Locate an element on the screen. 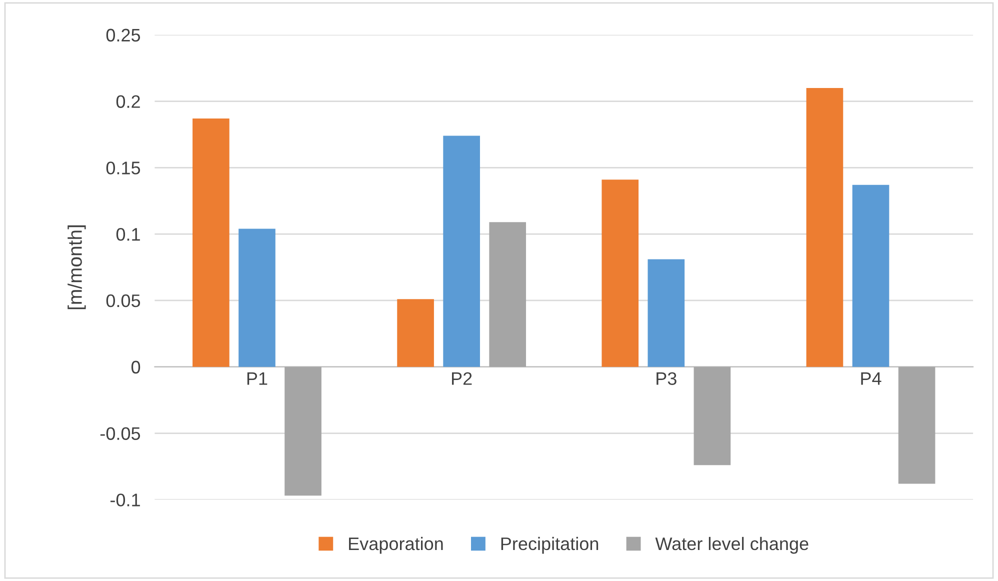  legend-label: Precipitation is located at coordinates (549, 545).